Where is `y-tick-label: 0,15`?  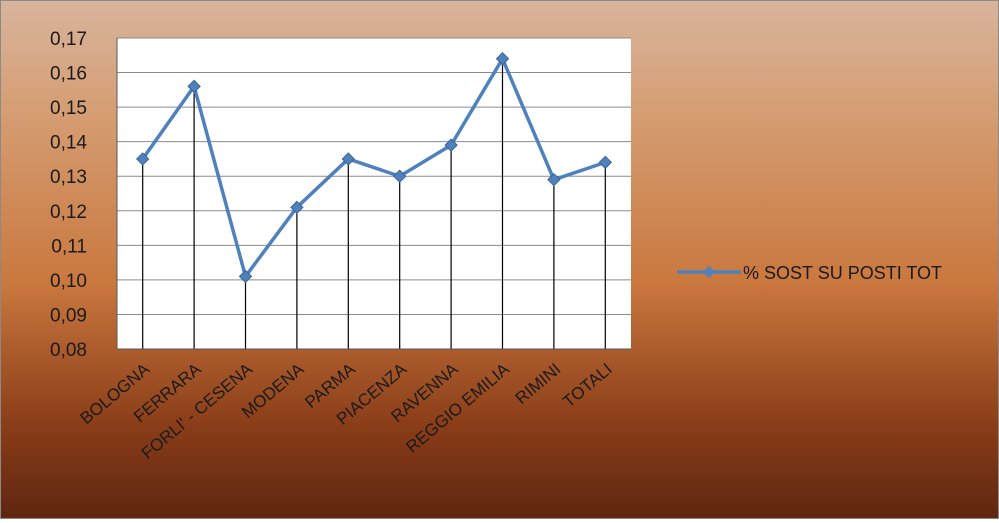 y-tick-label: 0,15 is located at coordinates (68, 108).